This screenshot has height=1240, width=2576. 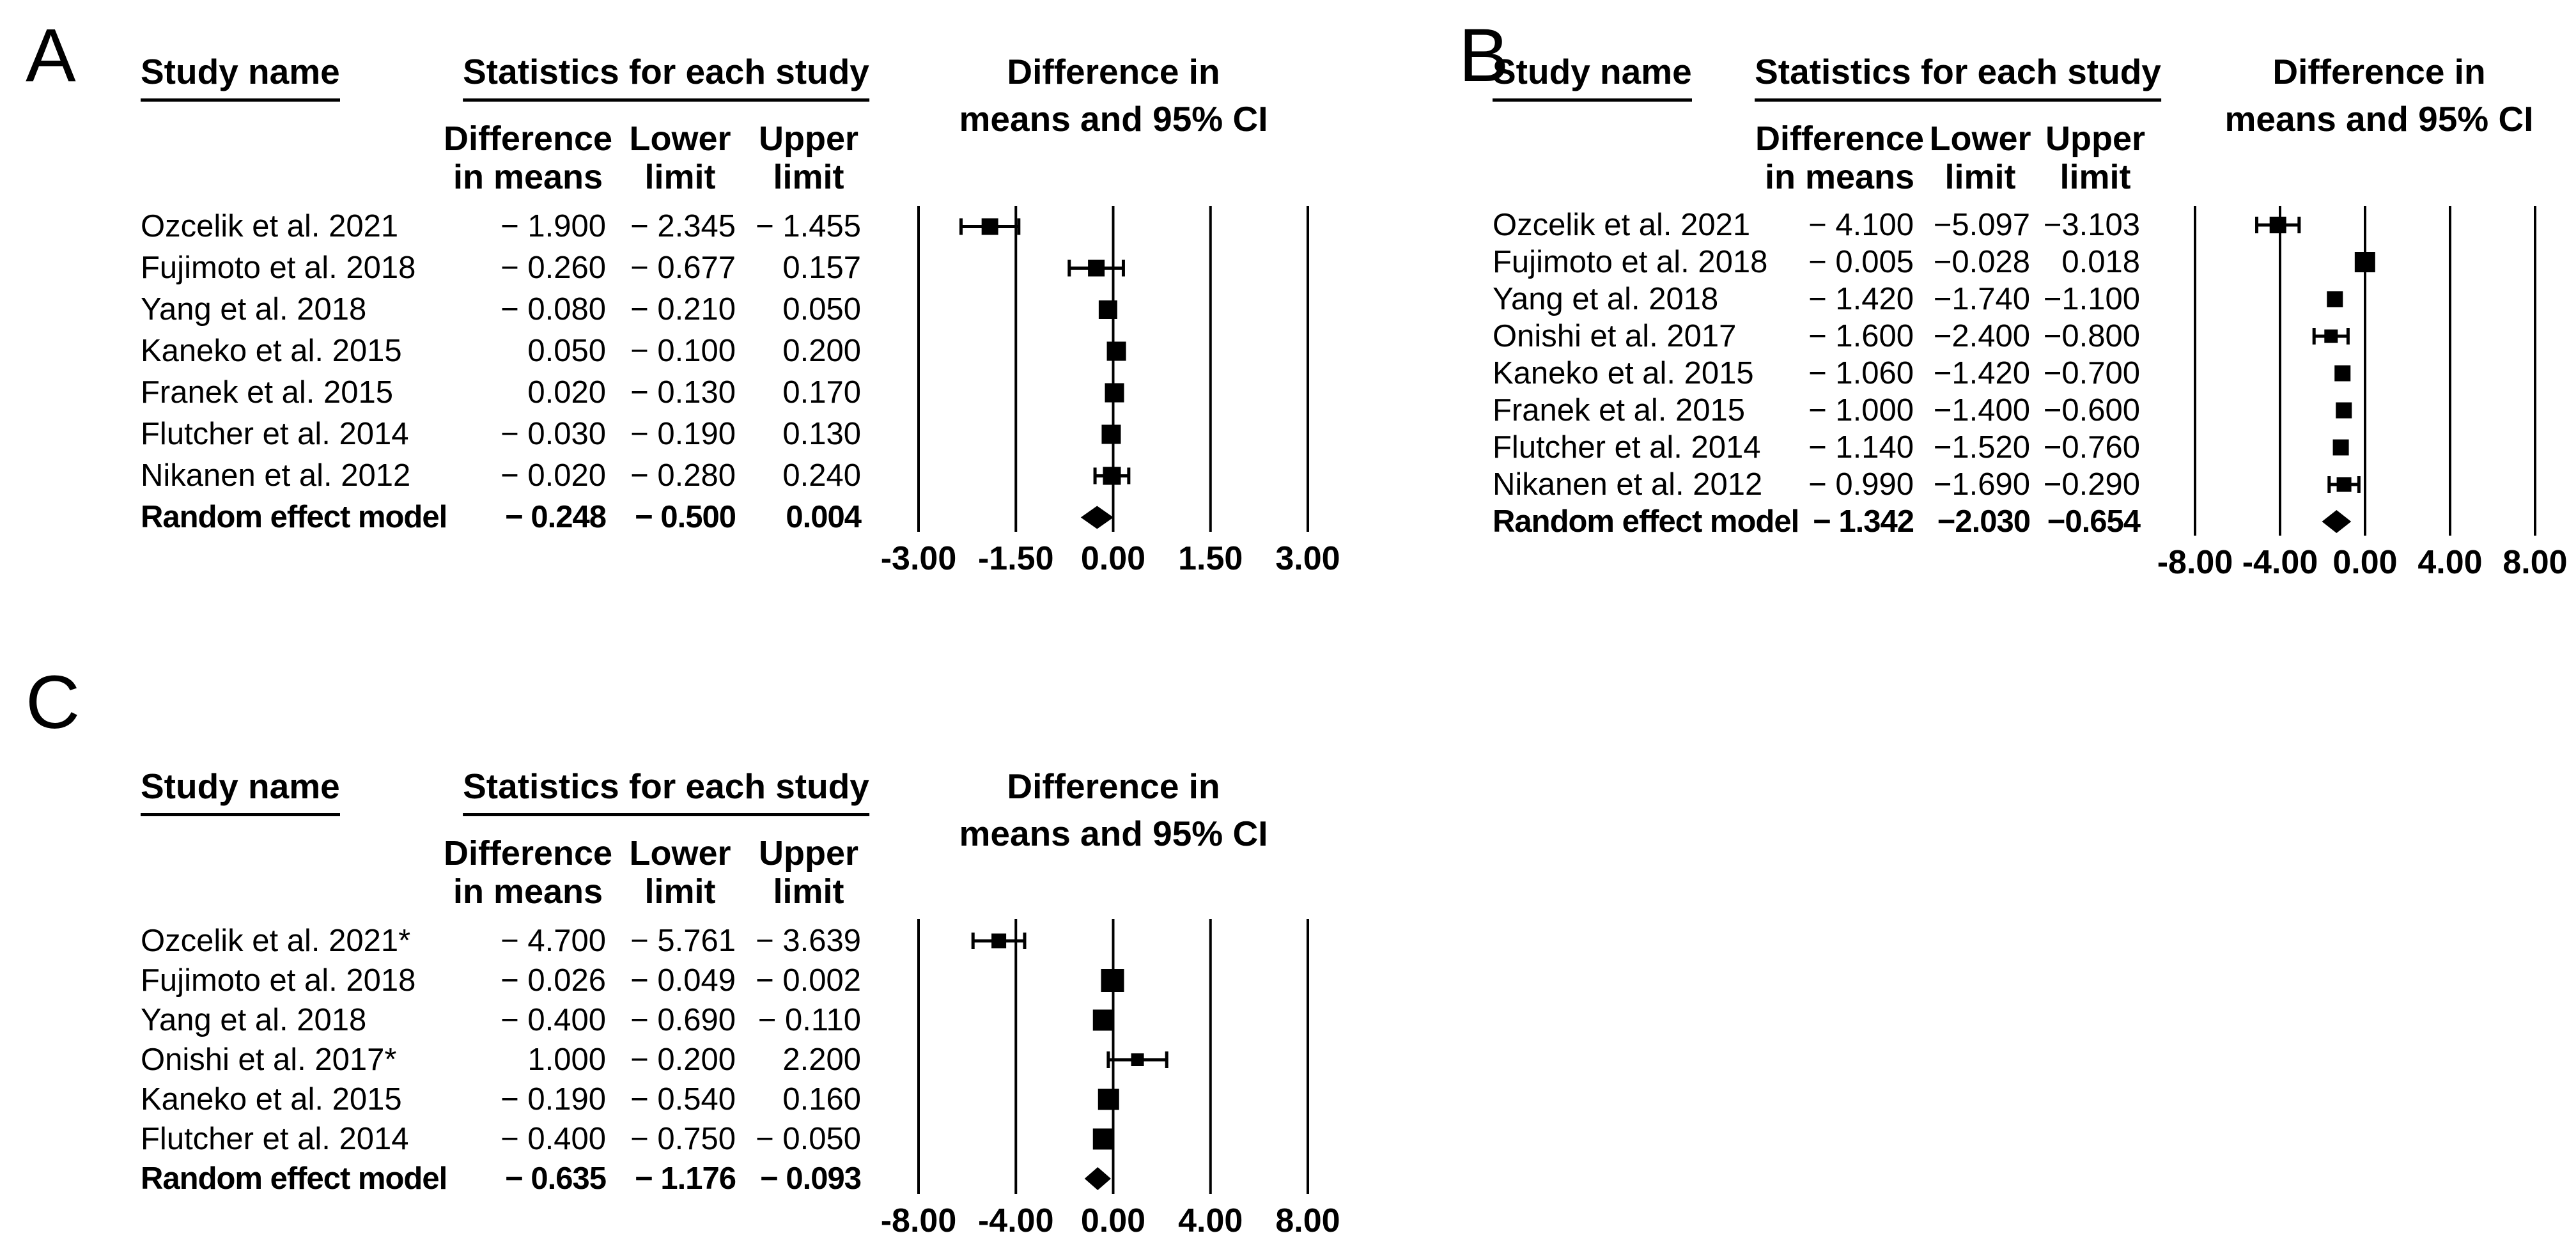 I want to click on diff-in-means-cell: − 0.020, so click(x=553, y=475).